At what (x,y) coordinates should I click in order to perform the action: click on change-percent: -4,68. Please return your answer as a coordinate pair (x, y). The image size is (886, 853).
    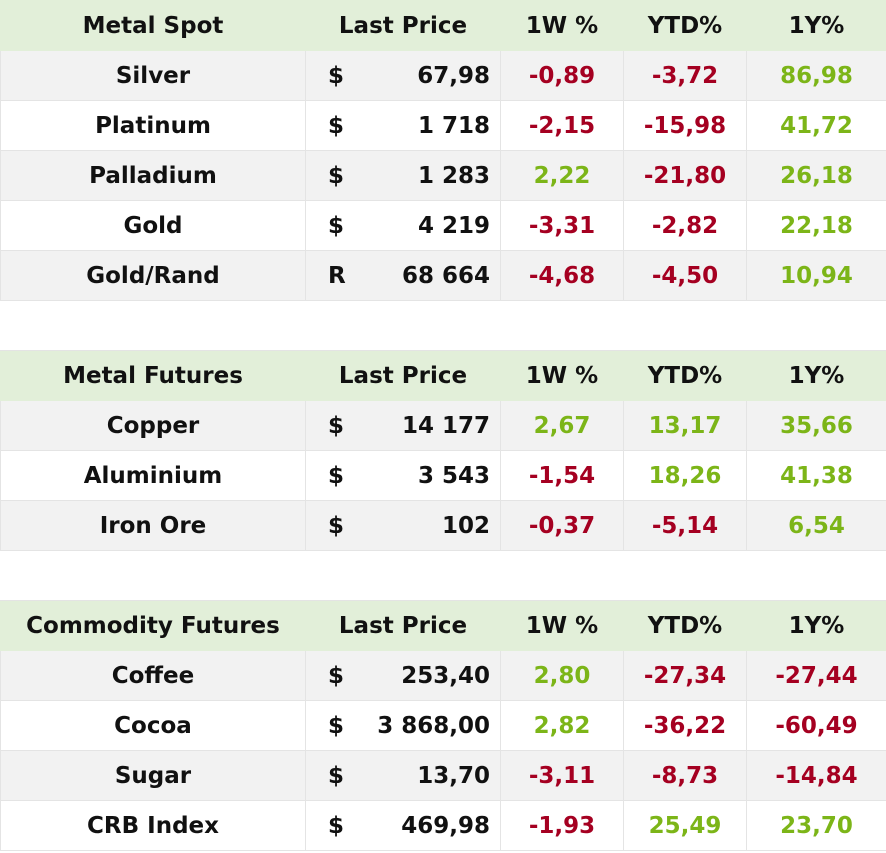
    Looking at the image, I should click on (562, 275).